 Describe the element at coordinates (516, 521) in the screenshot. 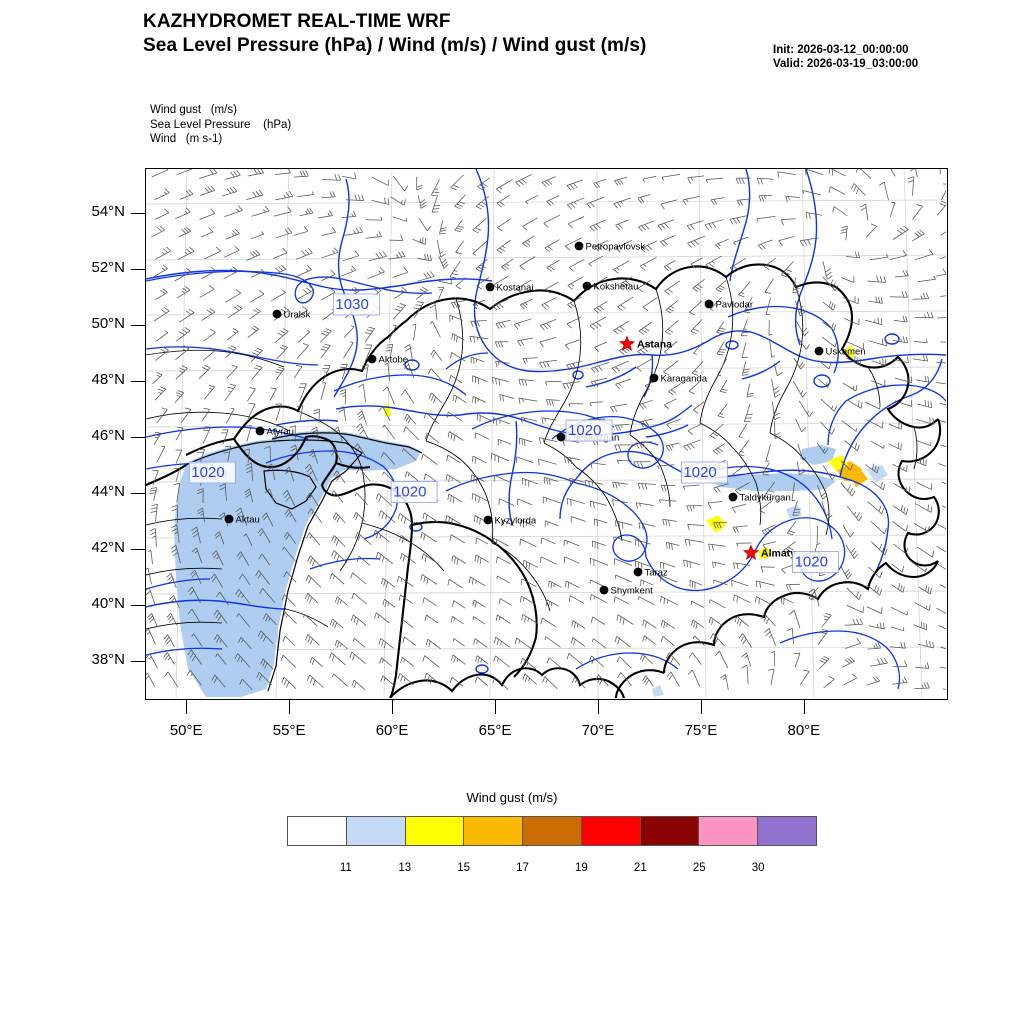

I see `city-label: Kyzylorda` at that location.